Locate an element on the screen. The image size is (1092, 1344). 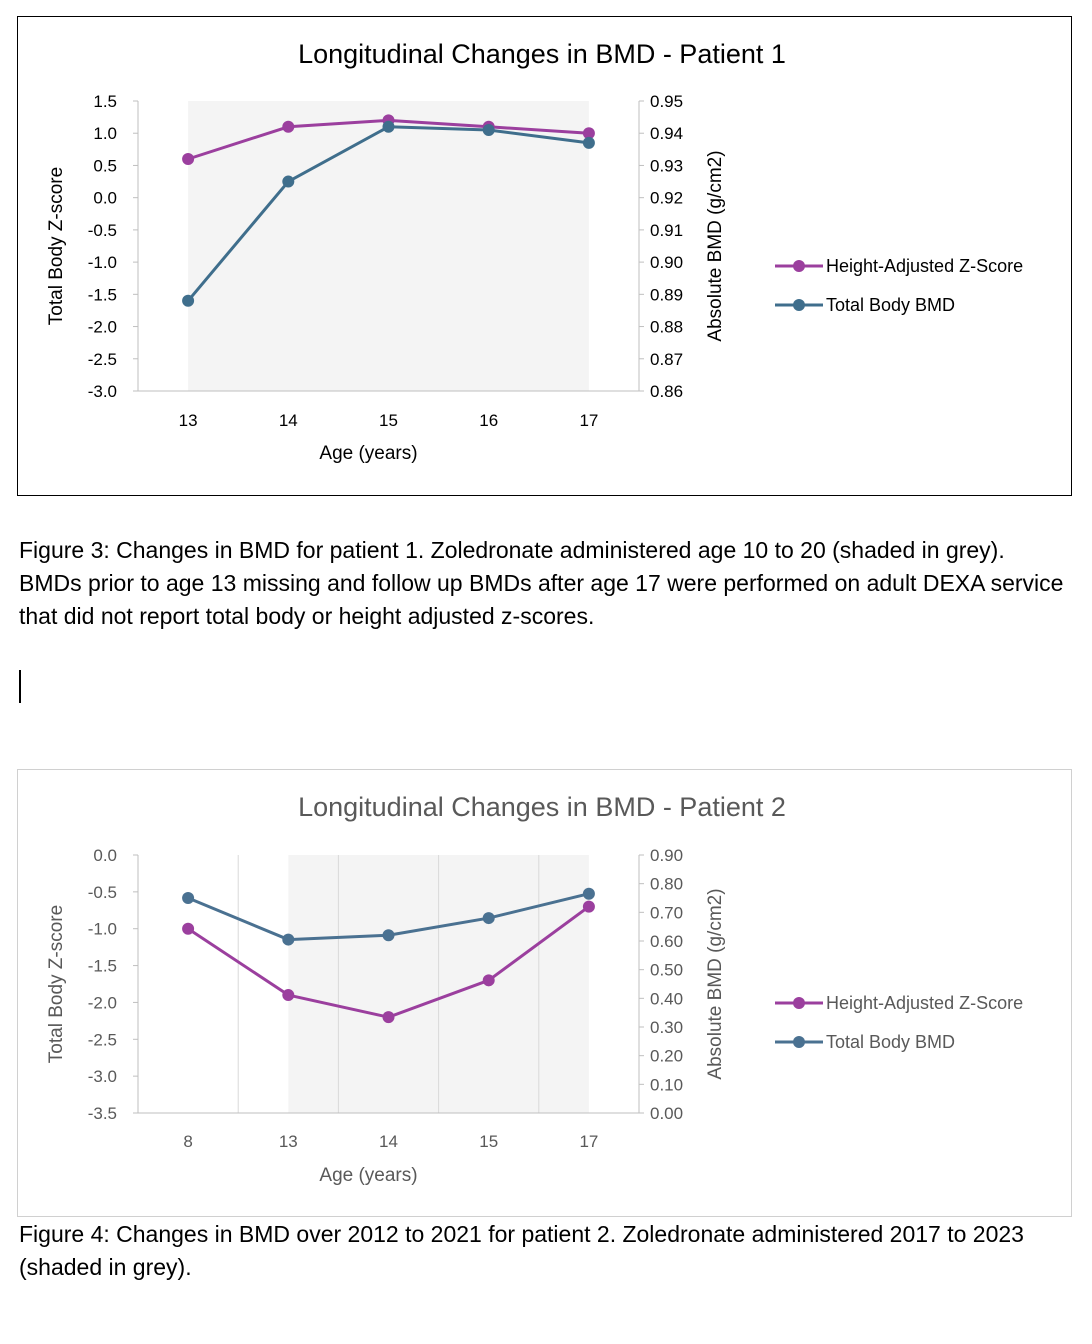
y2-tick-label: 0.20 is located at coordinates (666, 1056).